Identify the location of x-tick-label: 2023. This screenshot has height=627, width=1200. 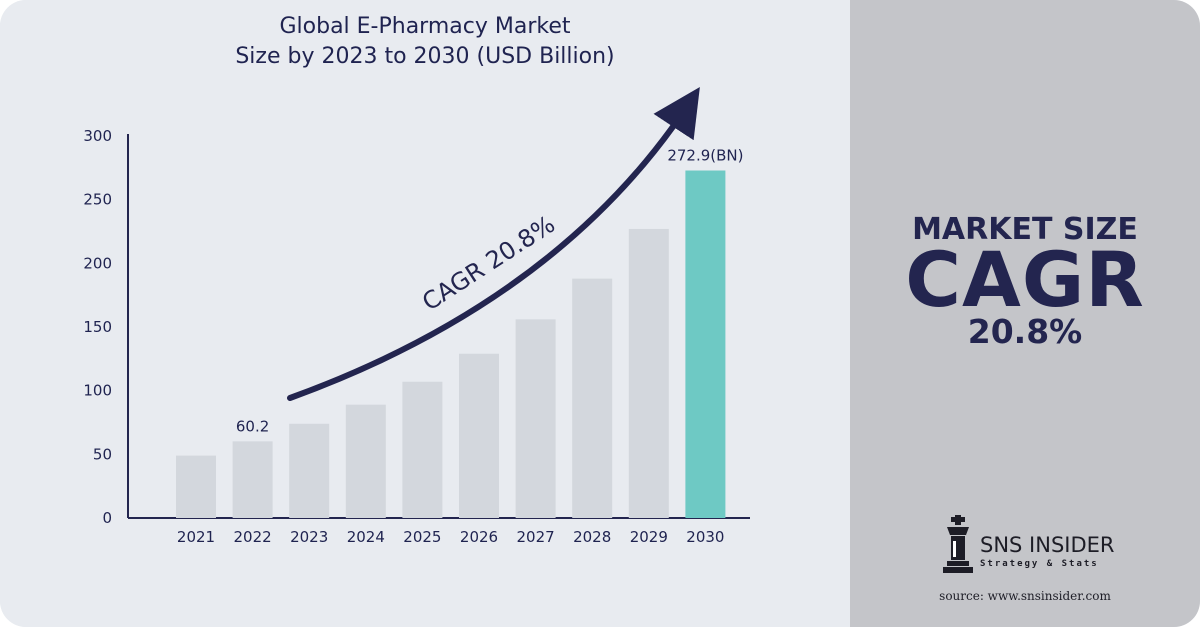
(309, 537).